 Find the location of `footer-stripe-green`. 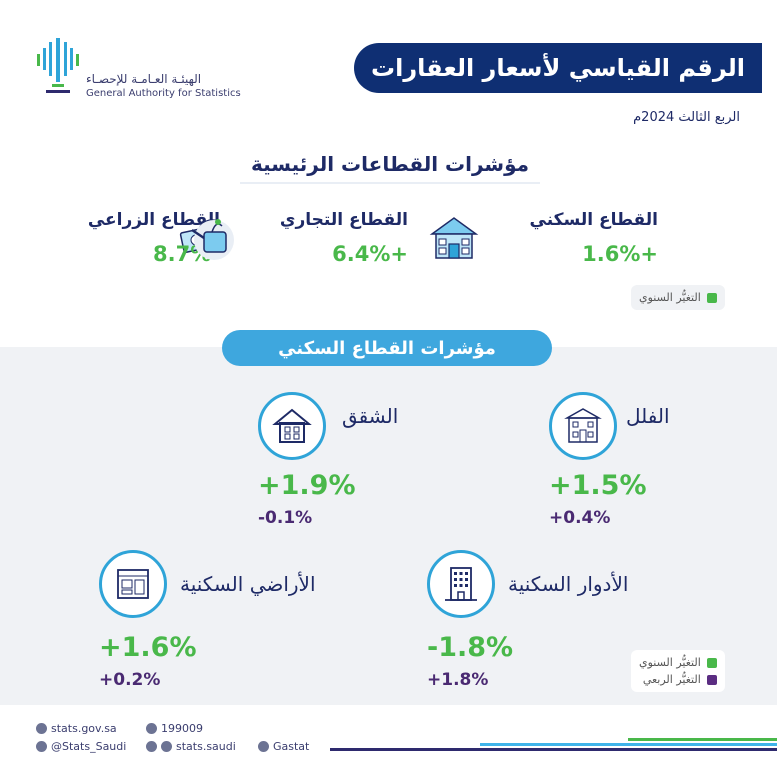

footer-stripe-green is located at coordinates (702, 739).